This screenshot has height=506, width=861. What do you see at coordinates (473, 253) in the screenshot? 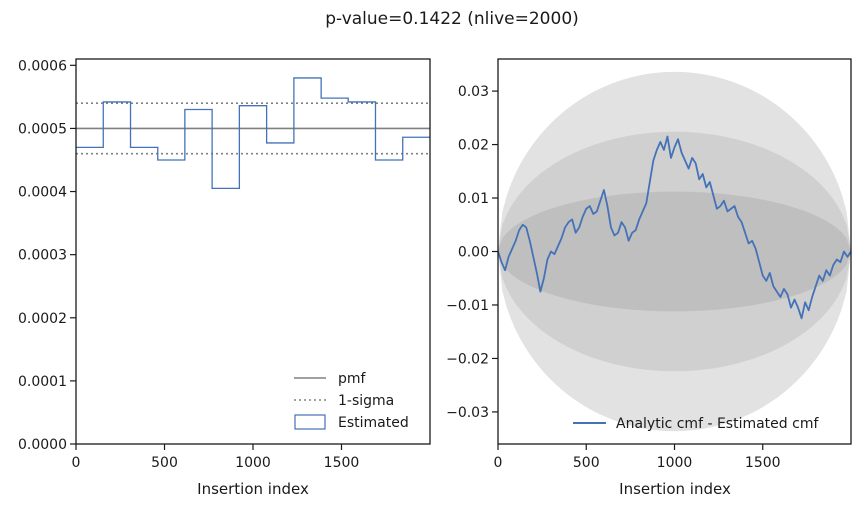
I see `right-y-tick-label: 0.00` at bounding box center [473, 253].